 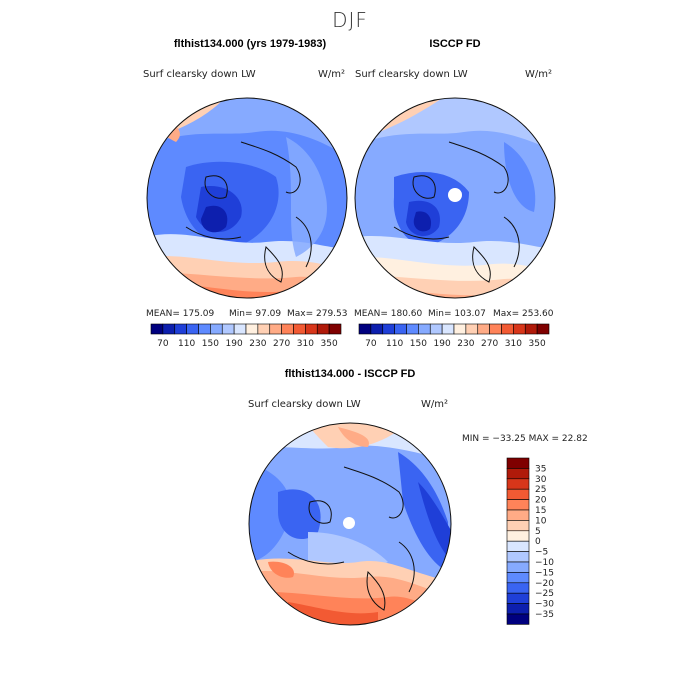 I want to click on model-min-text: Min= 97.09, so click(x=255, y=314).